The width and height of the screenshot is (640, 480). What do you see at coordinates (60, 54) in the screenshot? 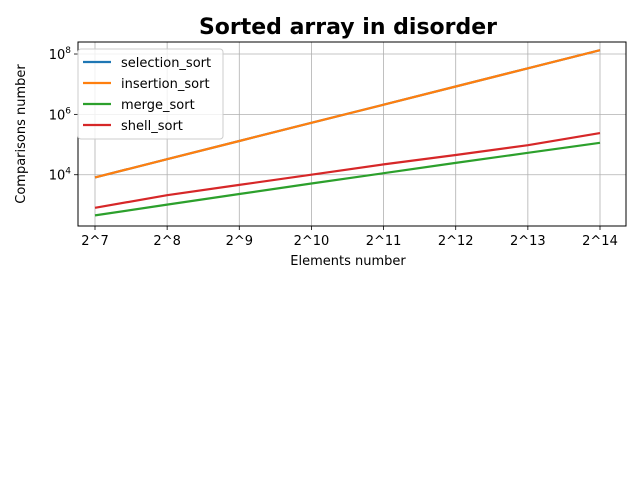
I see `y-tick-label: 108` at bounding box center [60, 54].